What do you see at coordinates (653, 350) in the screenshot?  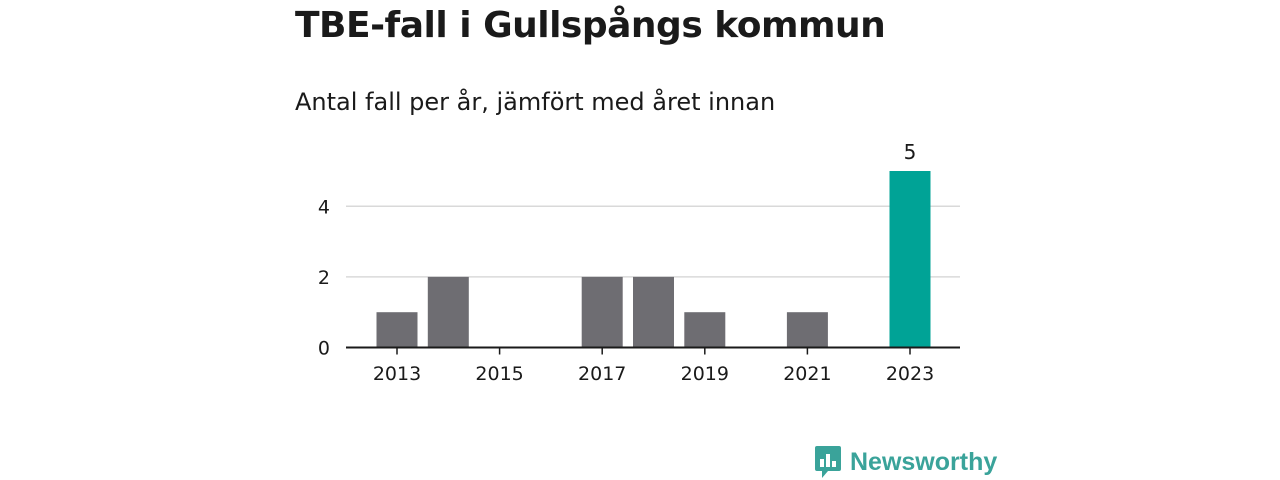 I see `axes` at bounding box center [653, 350].